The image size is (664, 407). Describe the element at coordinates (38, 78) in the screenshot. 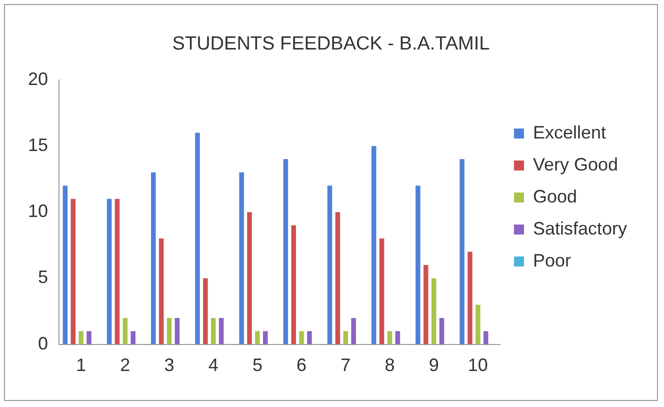

I see `y-tick-label: 20` at that location.